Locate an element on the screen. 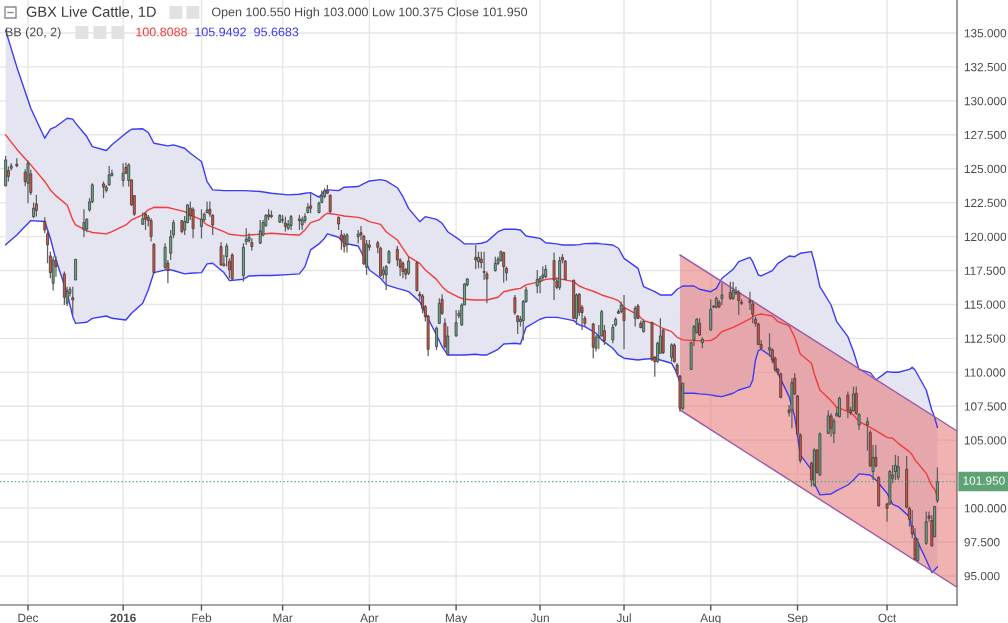 The height and width of the screenshot is (623, 1008). y-tick-label: 132.500 is located at coordinates (985, 67).